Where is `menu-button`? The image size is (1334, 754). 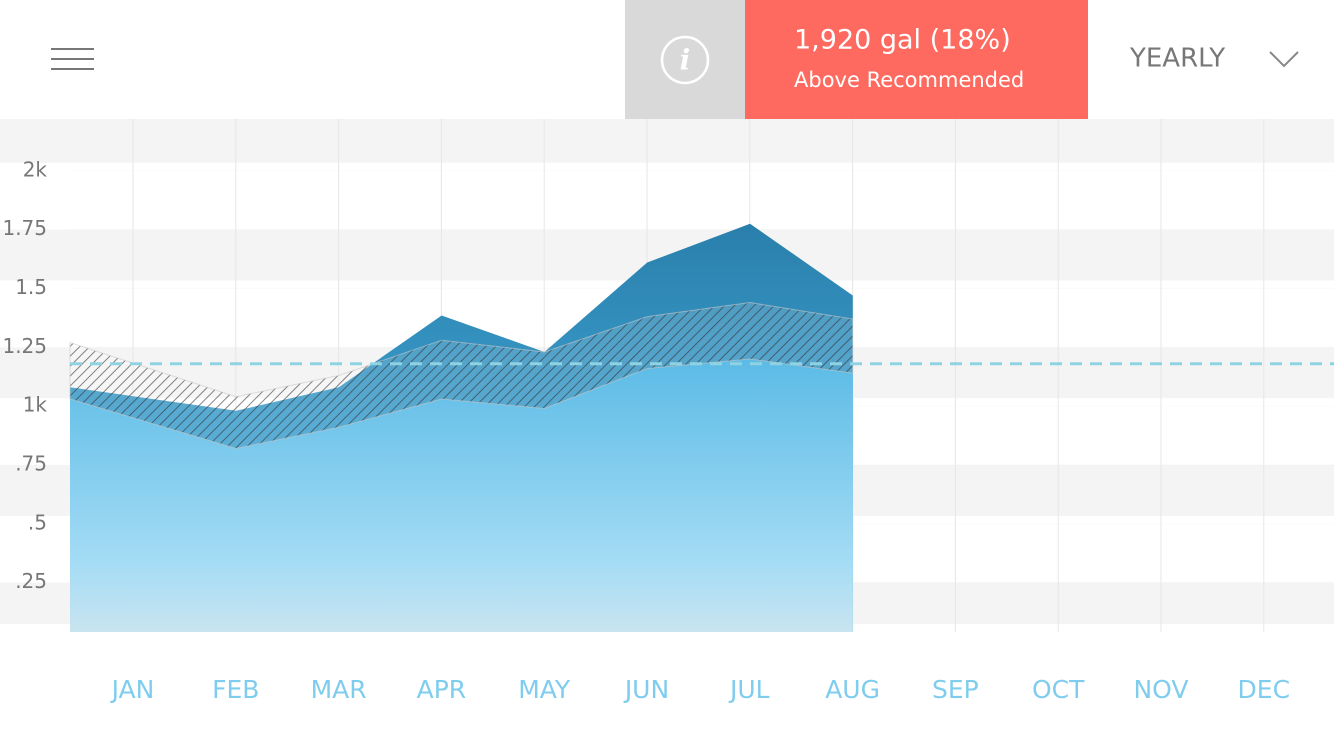 menu-button is located at coordinates (72, 59).